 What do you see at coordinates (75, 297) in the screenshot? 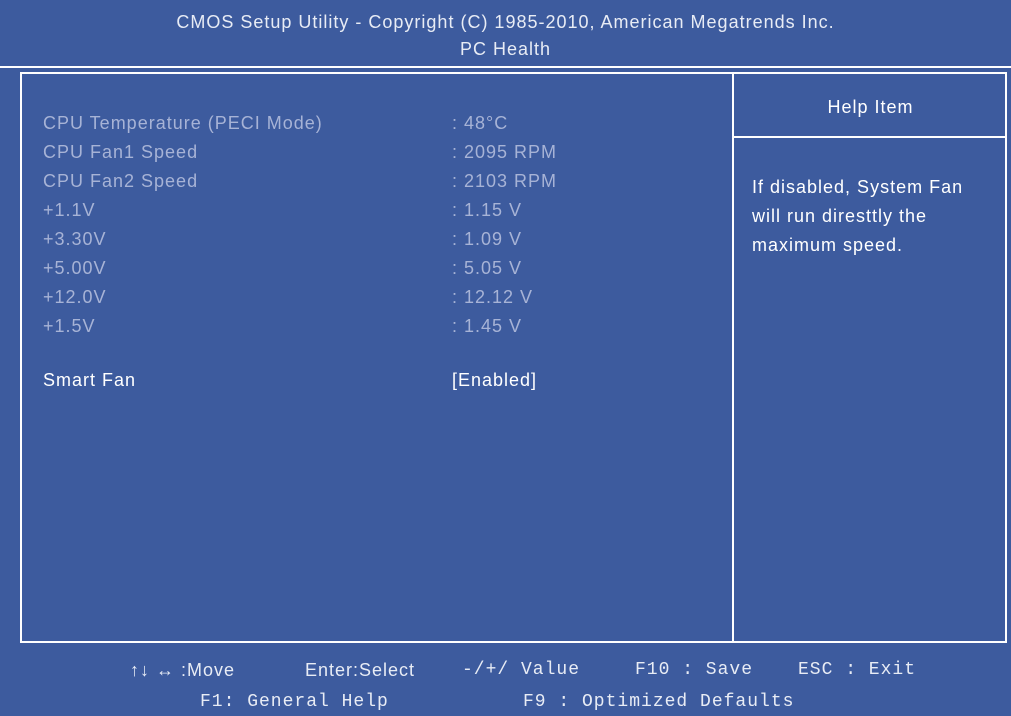
I see `item-label: +12.0V` at bounding box center [75, 297].